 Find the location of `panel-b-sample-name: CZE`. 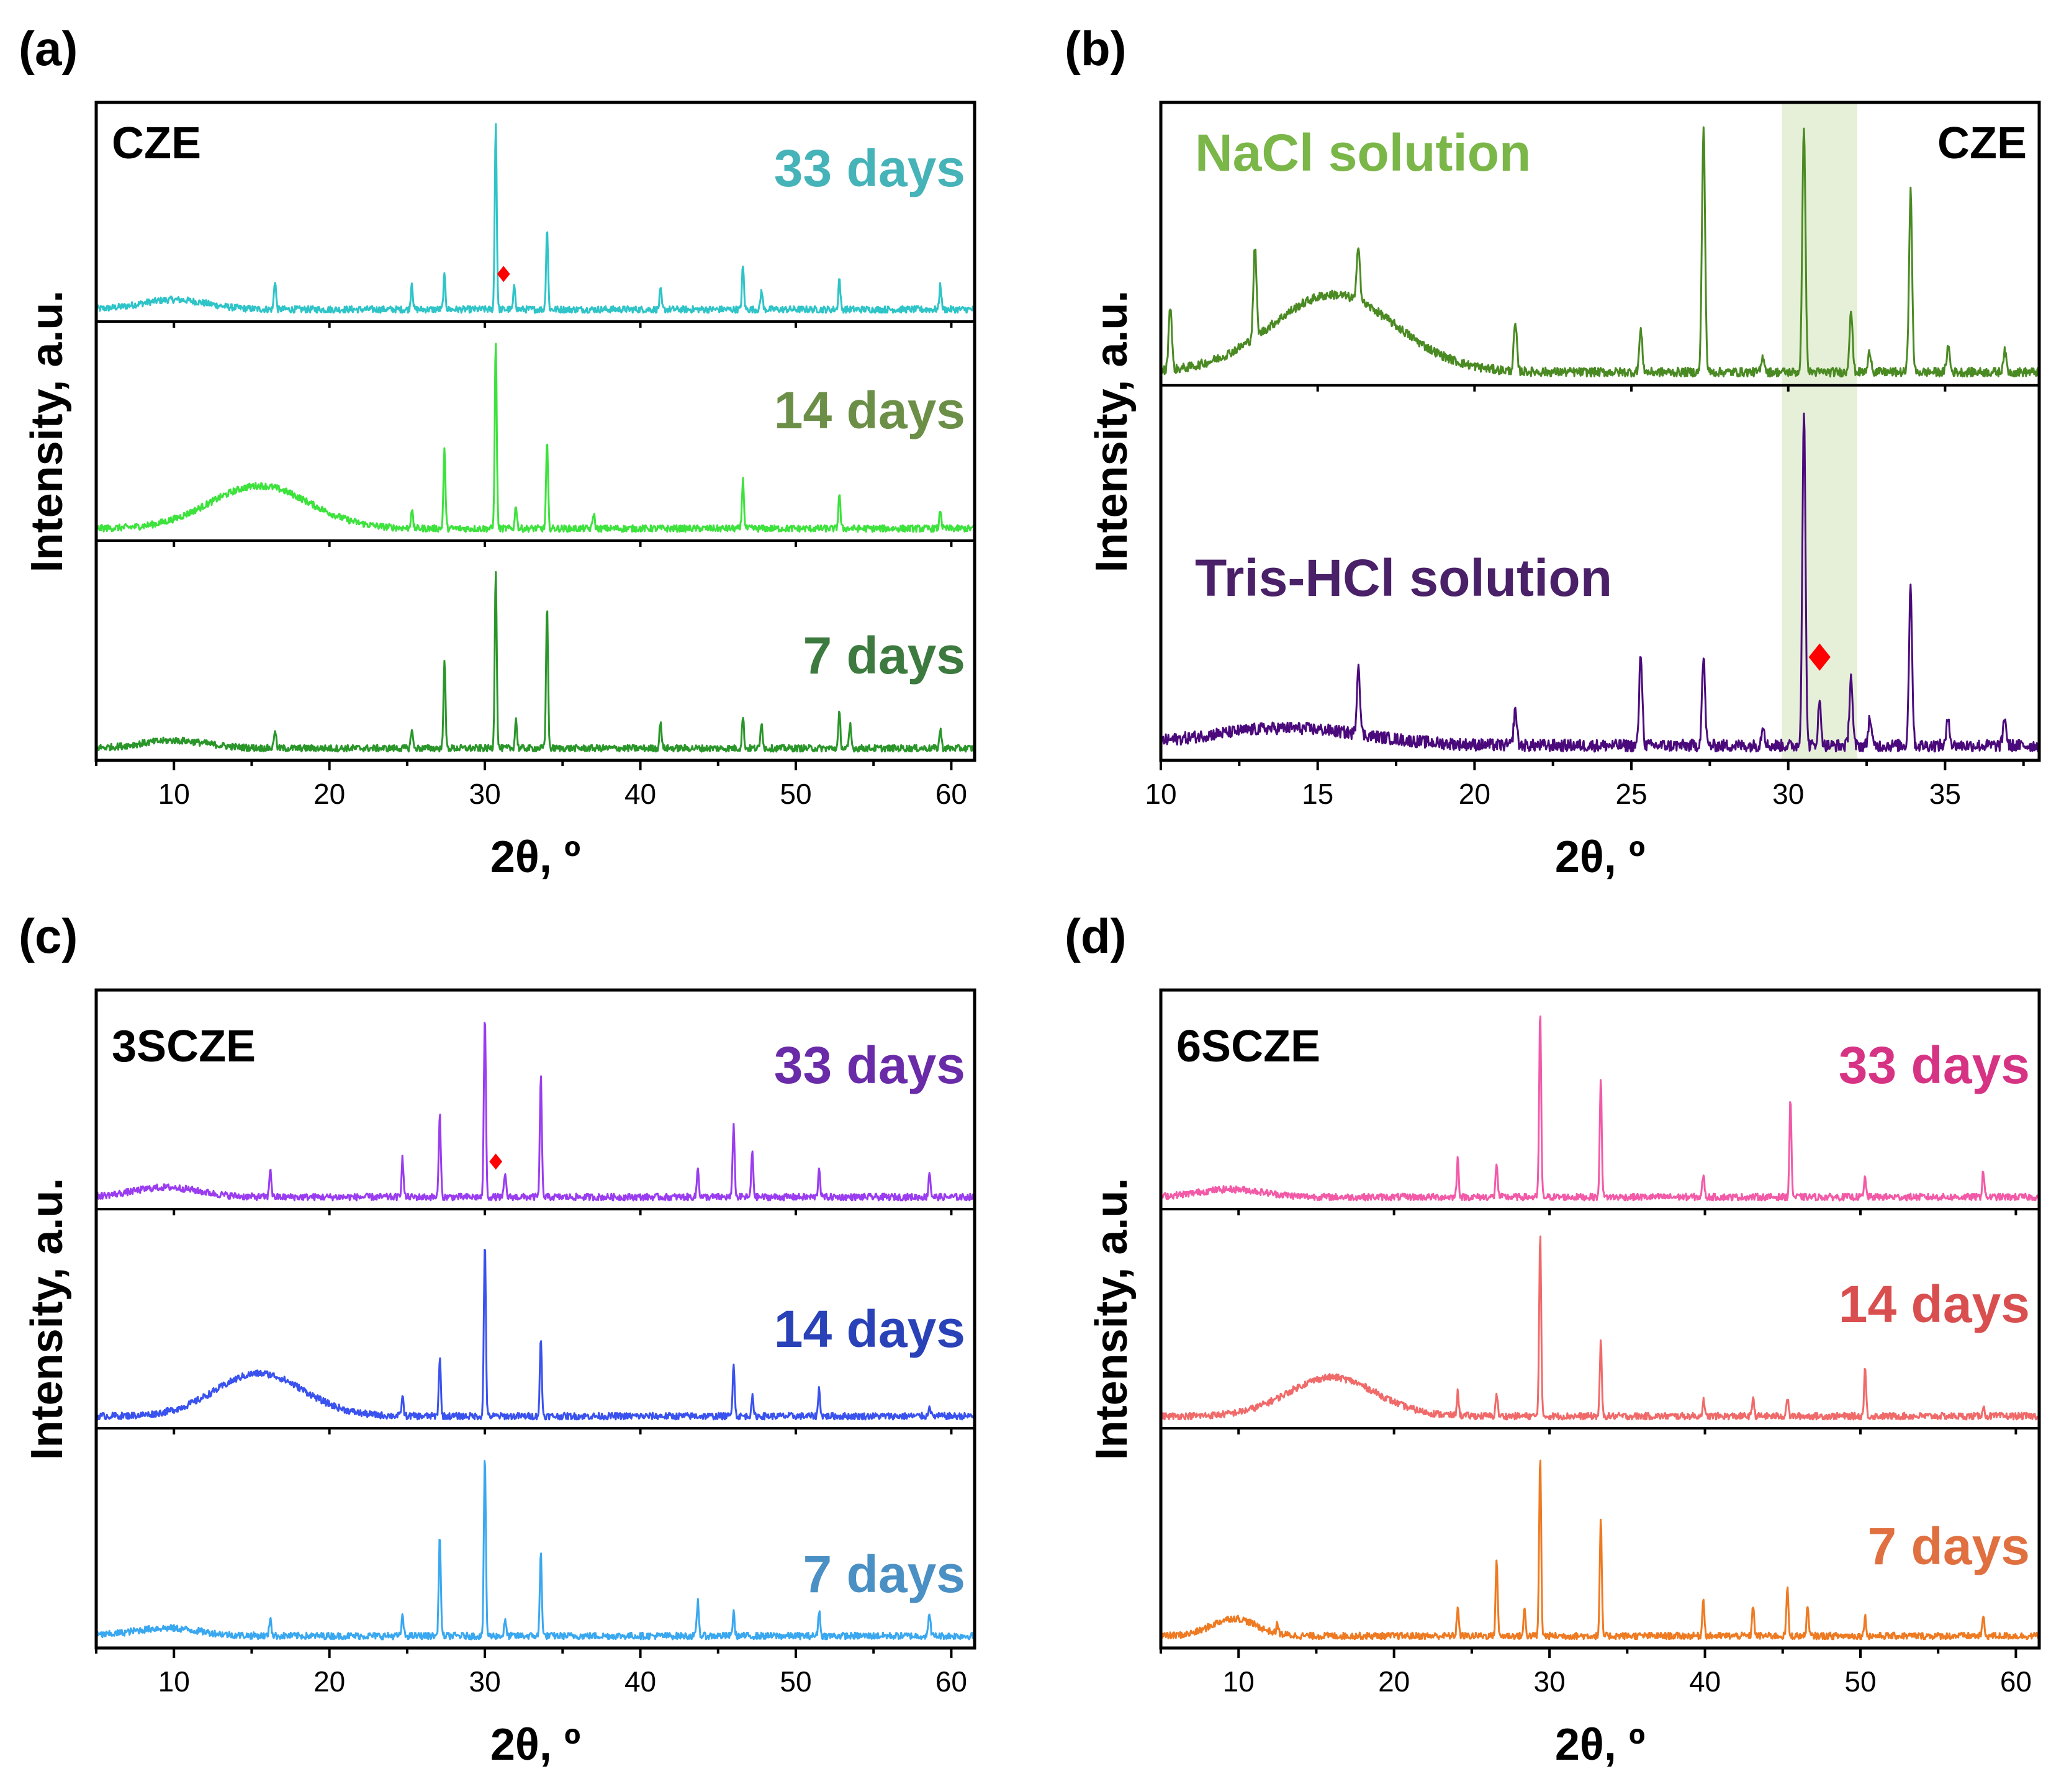

panel-b-sample-name: CZE is located at coordinates (1982, 143).